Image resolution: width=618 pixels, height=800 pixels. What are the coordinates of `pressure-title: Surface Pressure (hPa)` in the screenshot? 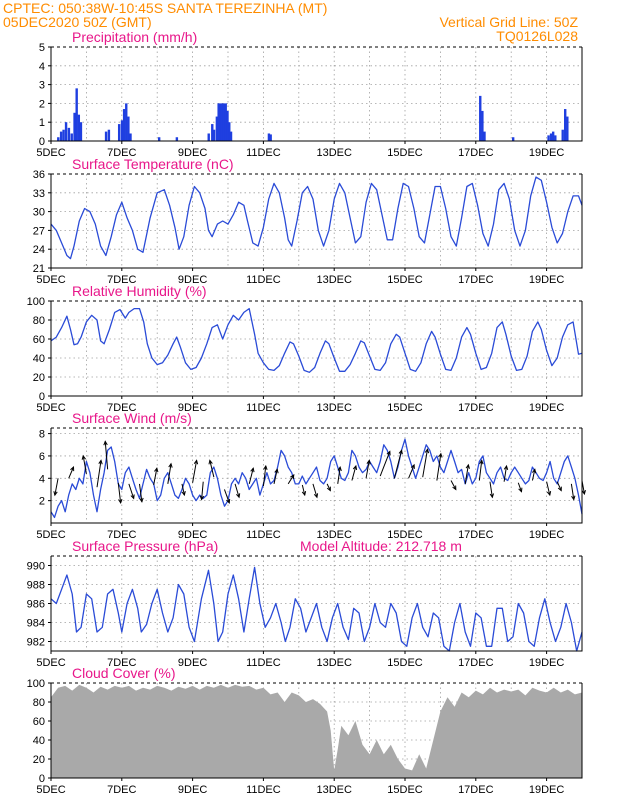 It's located at (145, 546).